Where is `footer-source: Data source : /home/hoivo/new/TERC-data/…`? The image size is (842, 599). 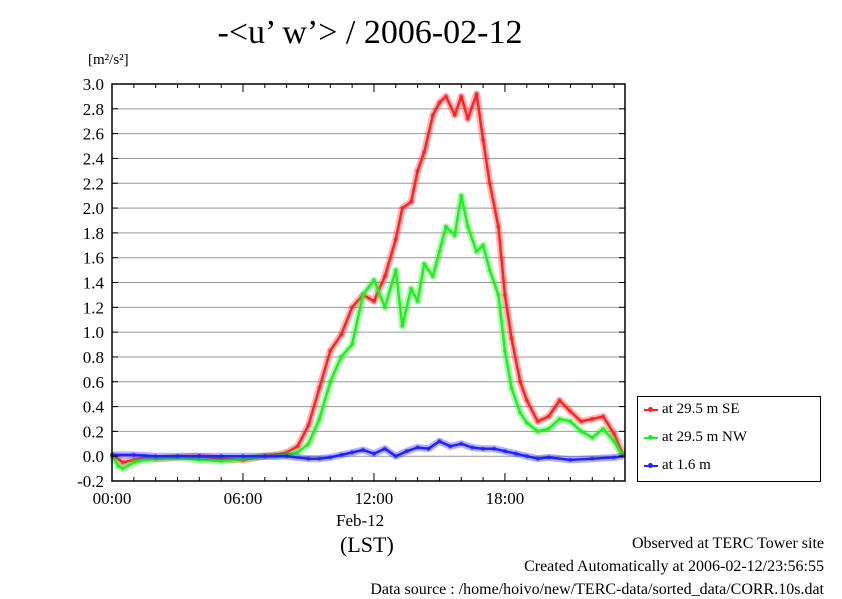
footer-source: Data source : /home/hoivo/new/TERC-data/… is located at coordinates (597, 589).